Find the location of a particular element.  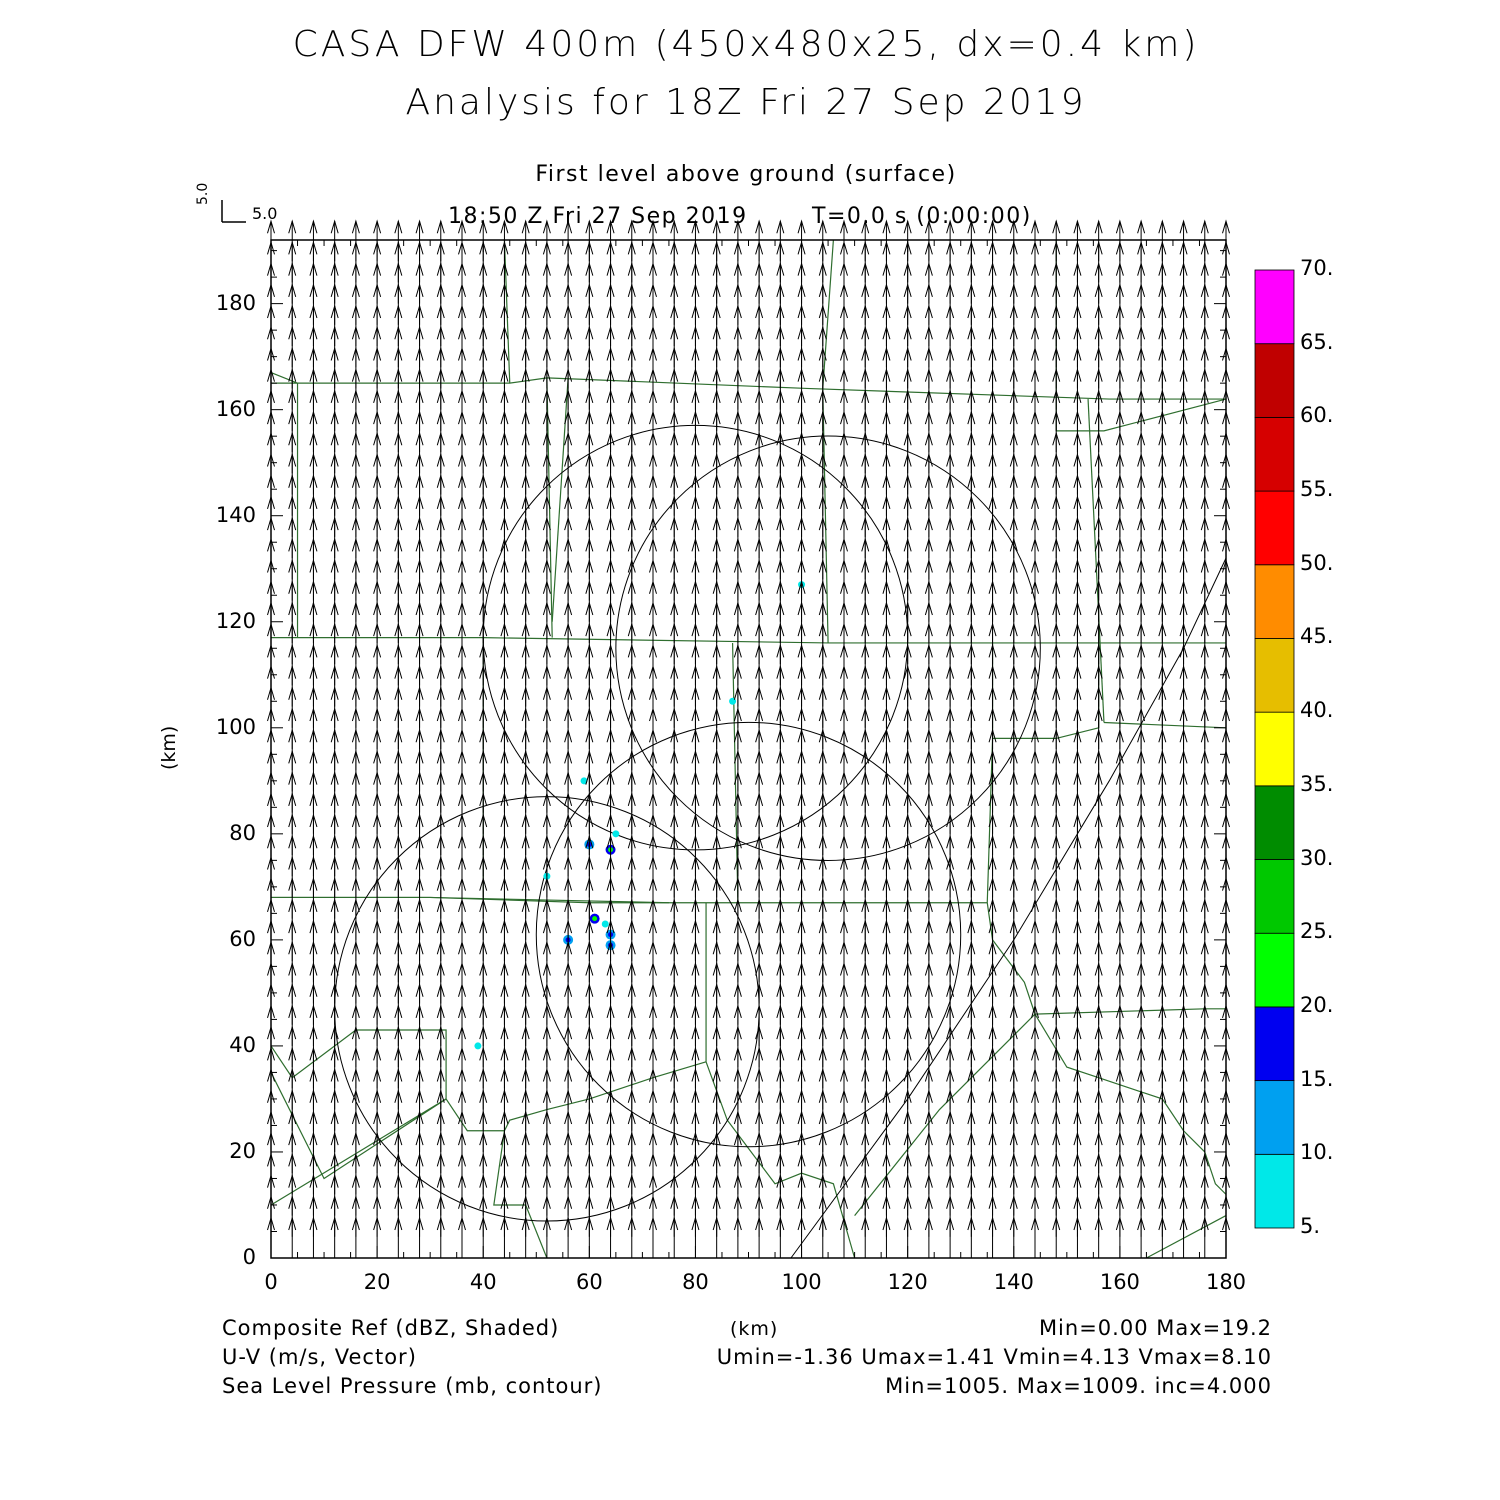

colorbar-label: 30. is located at coordinates (1317, 857).